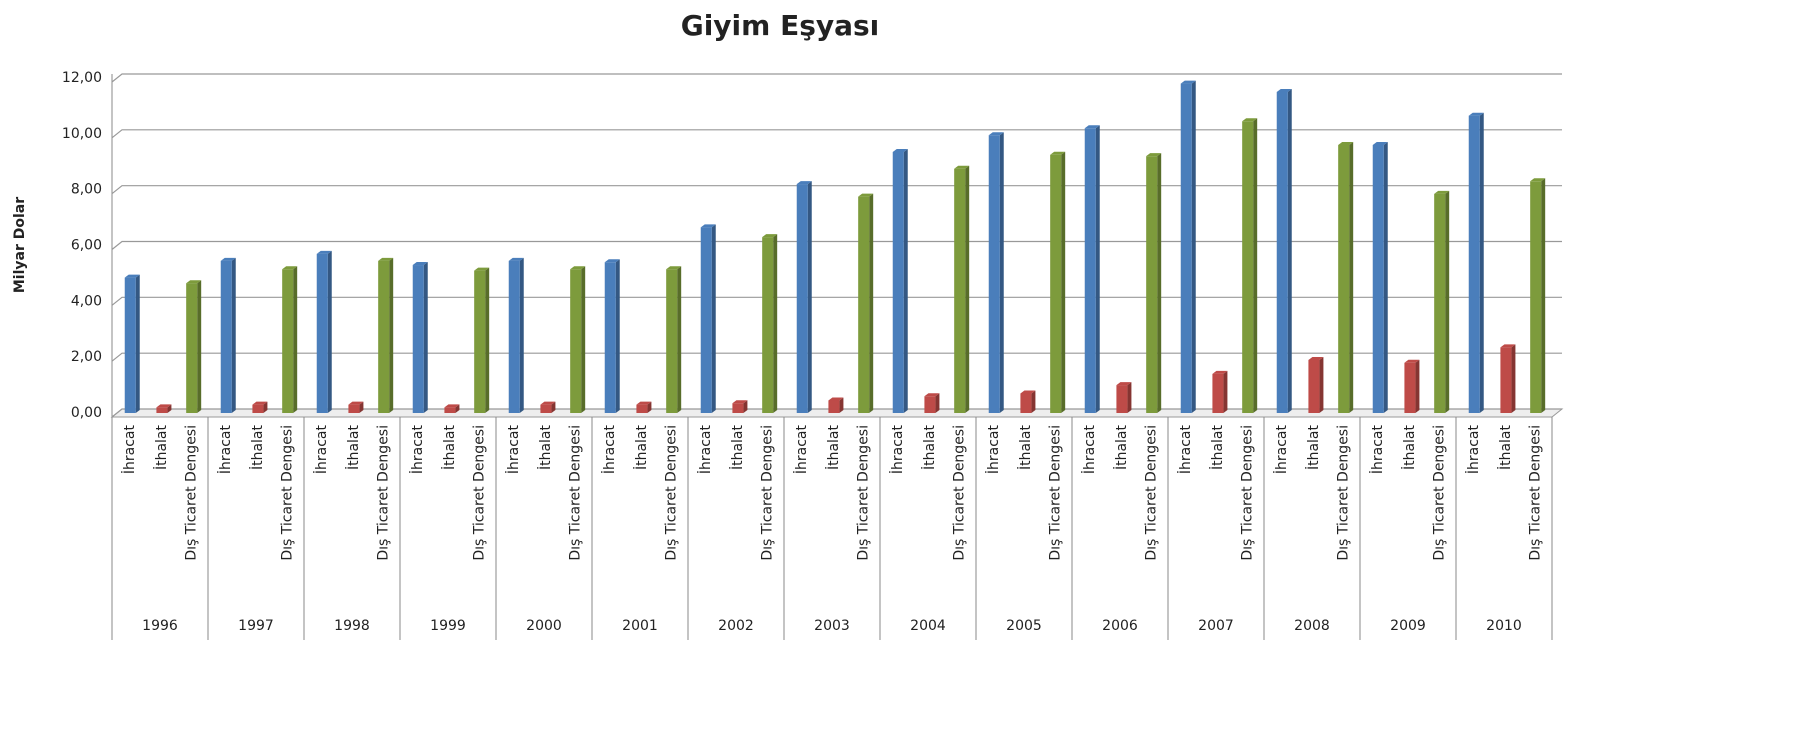 This screenshot has height=737, width=1799. I want to click on x-tick-label: 2003, so click(832, 626).